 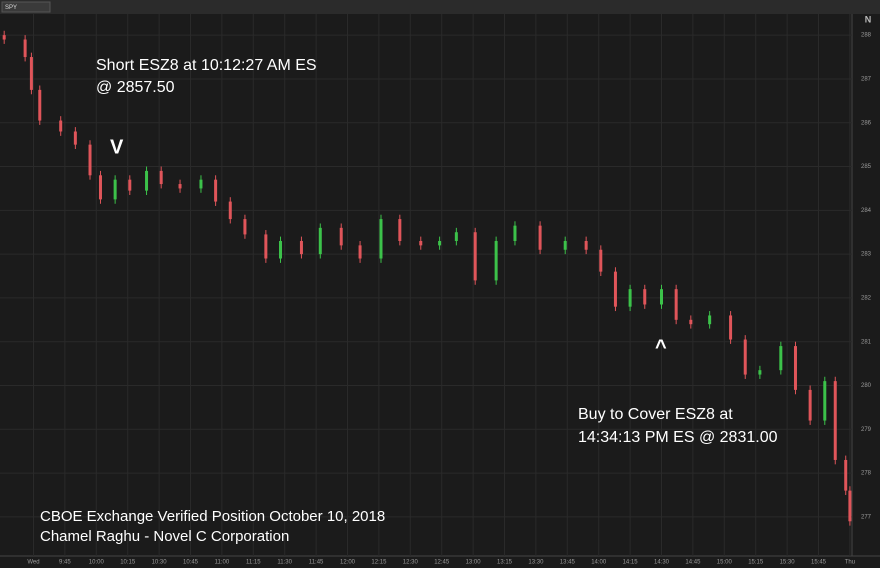 I want to click on y-tick-label: 288, so click(x=866, y=36).